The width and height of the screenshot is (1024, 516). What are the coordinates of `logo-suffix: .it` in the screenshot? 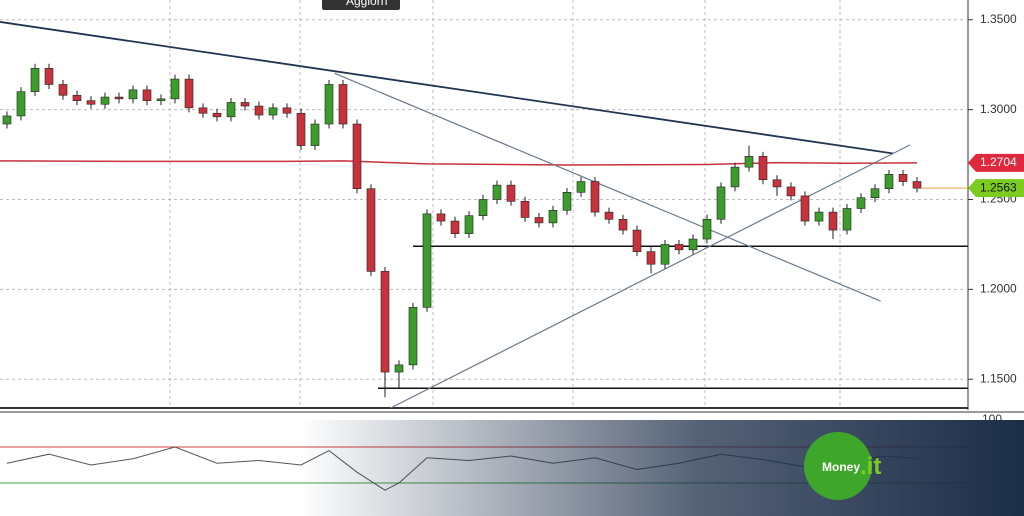 It's located at (870, 466).